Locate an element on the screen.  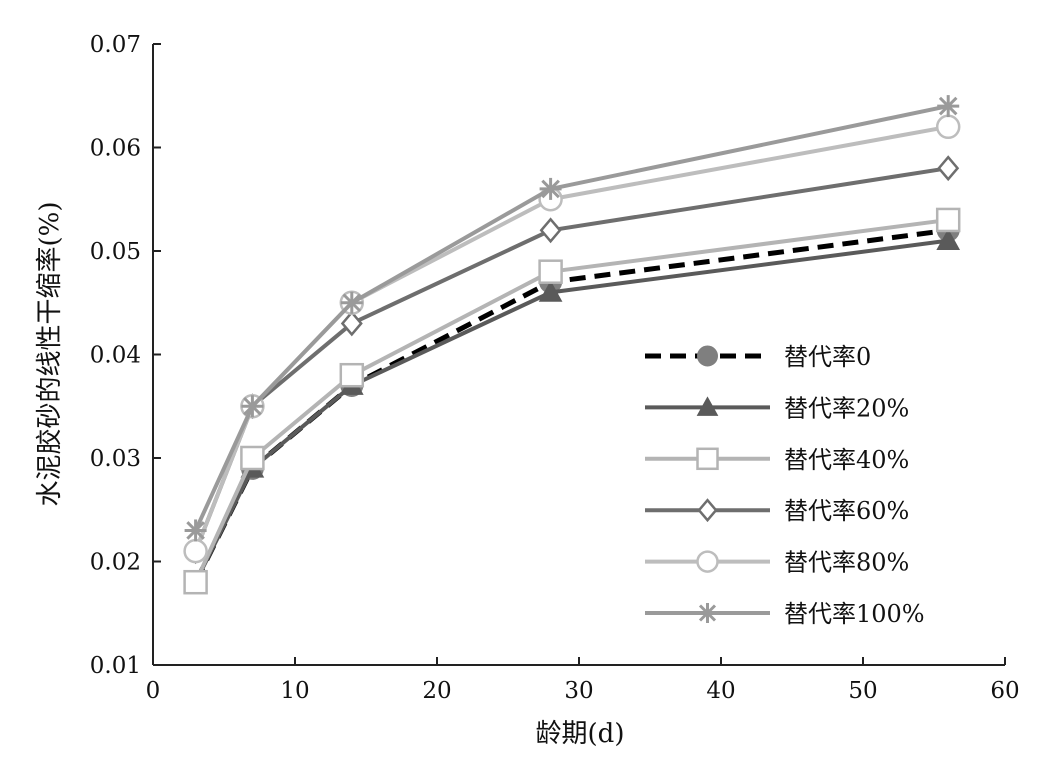
x-tick-label: 0 is located at coordinates (153, 691).